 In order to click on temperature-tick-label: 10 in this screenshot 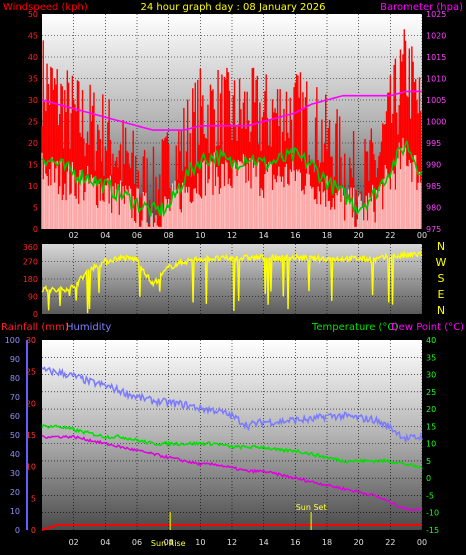, I will do `click(431, 444)`.